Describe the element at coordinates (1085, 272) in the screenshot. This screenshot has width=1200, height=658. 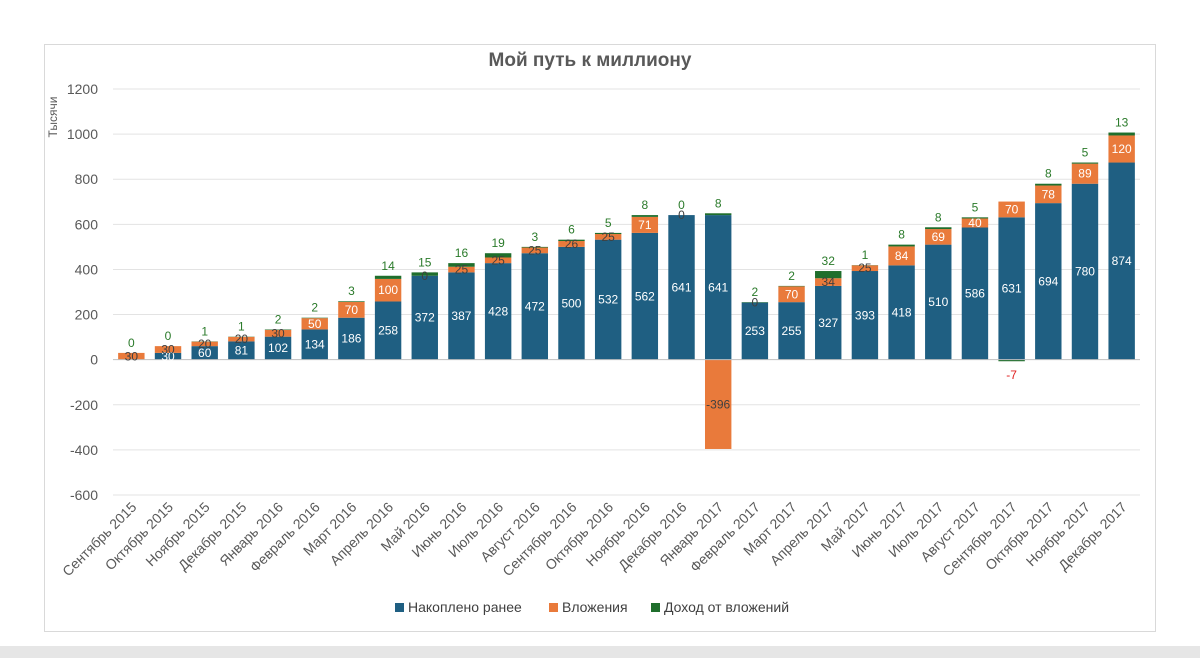
I see `data-label: 780` at that location.